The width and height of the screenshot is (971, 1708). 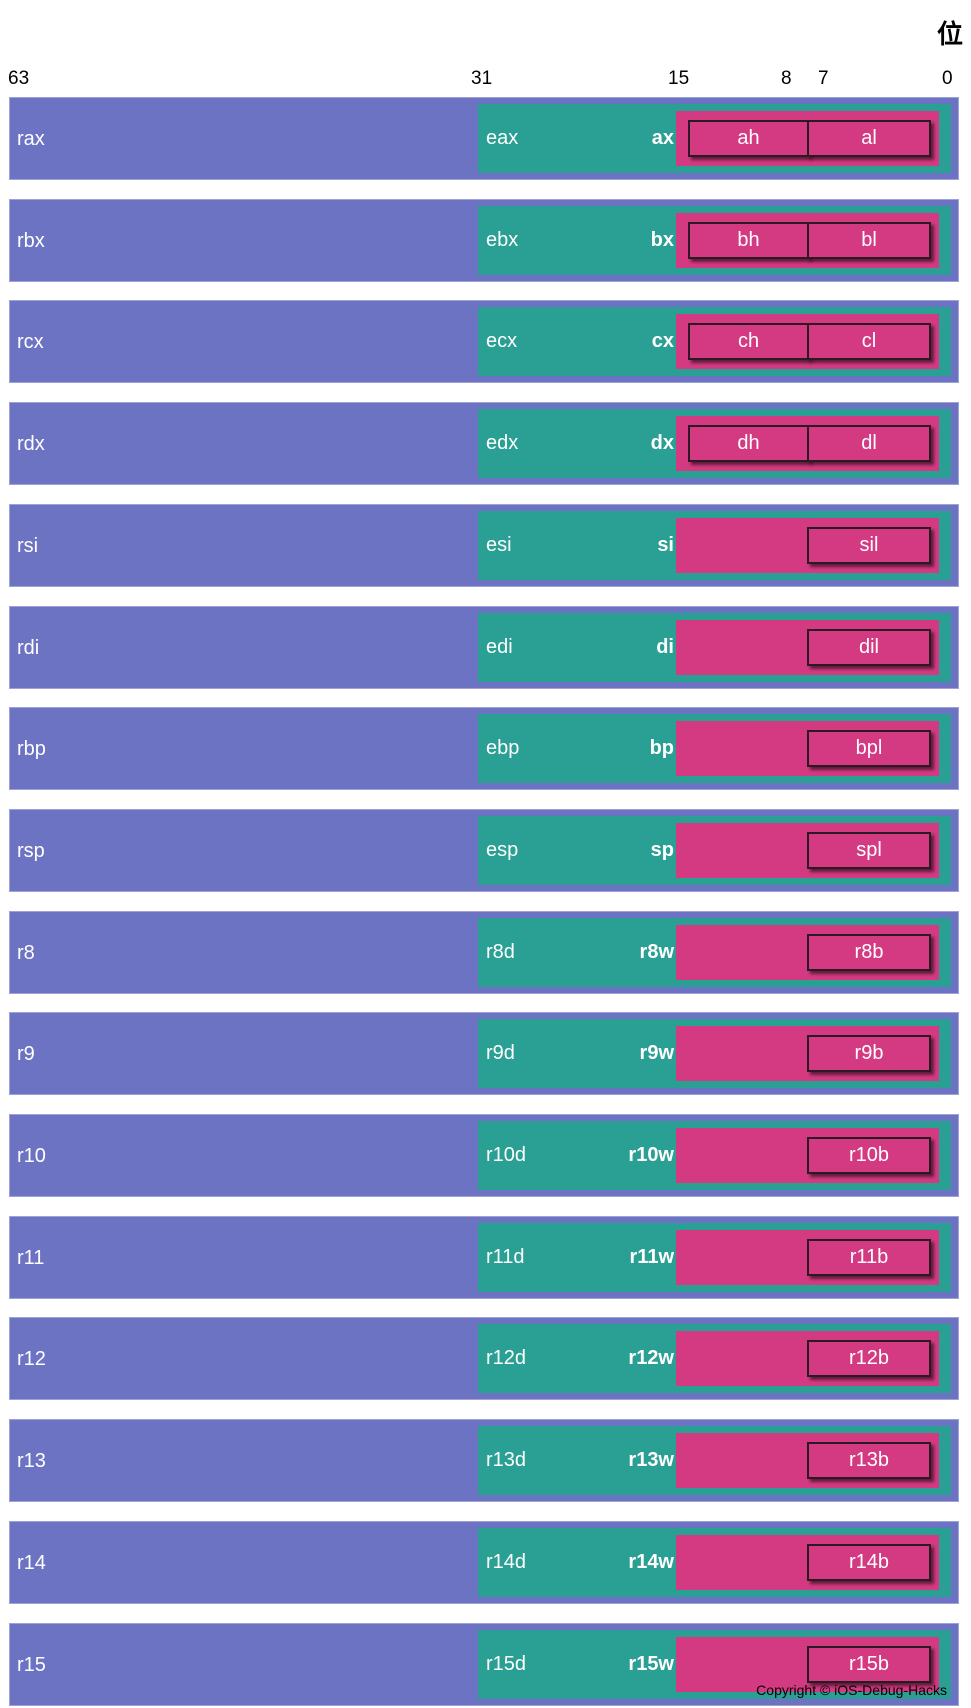 What do you see at coordinates (947, 78) in the screenshot?
I see `bit-label-0: 0` at bounding box center [947, 78].